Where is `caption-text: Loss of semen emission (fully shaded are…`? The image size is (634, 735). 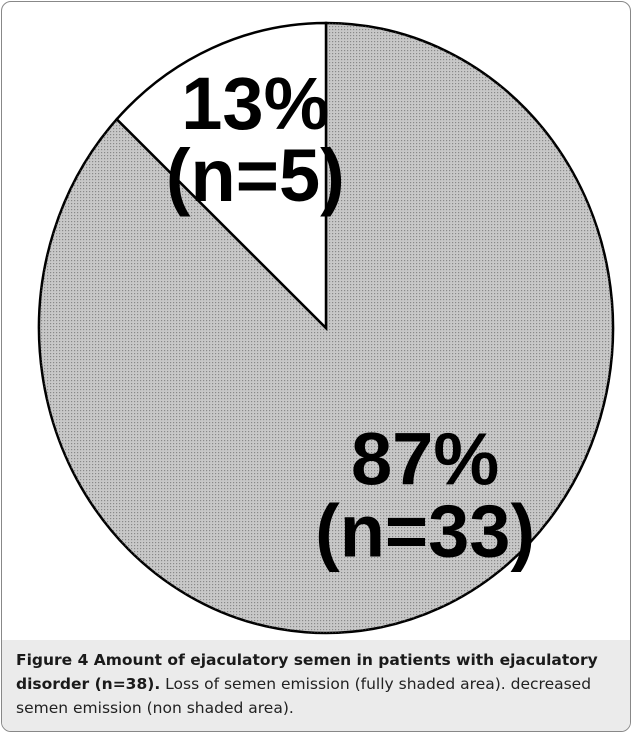
caption-text: Loss of semen emission (fully shaded are… is located at coordinates (304, 696).